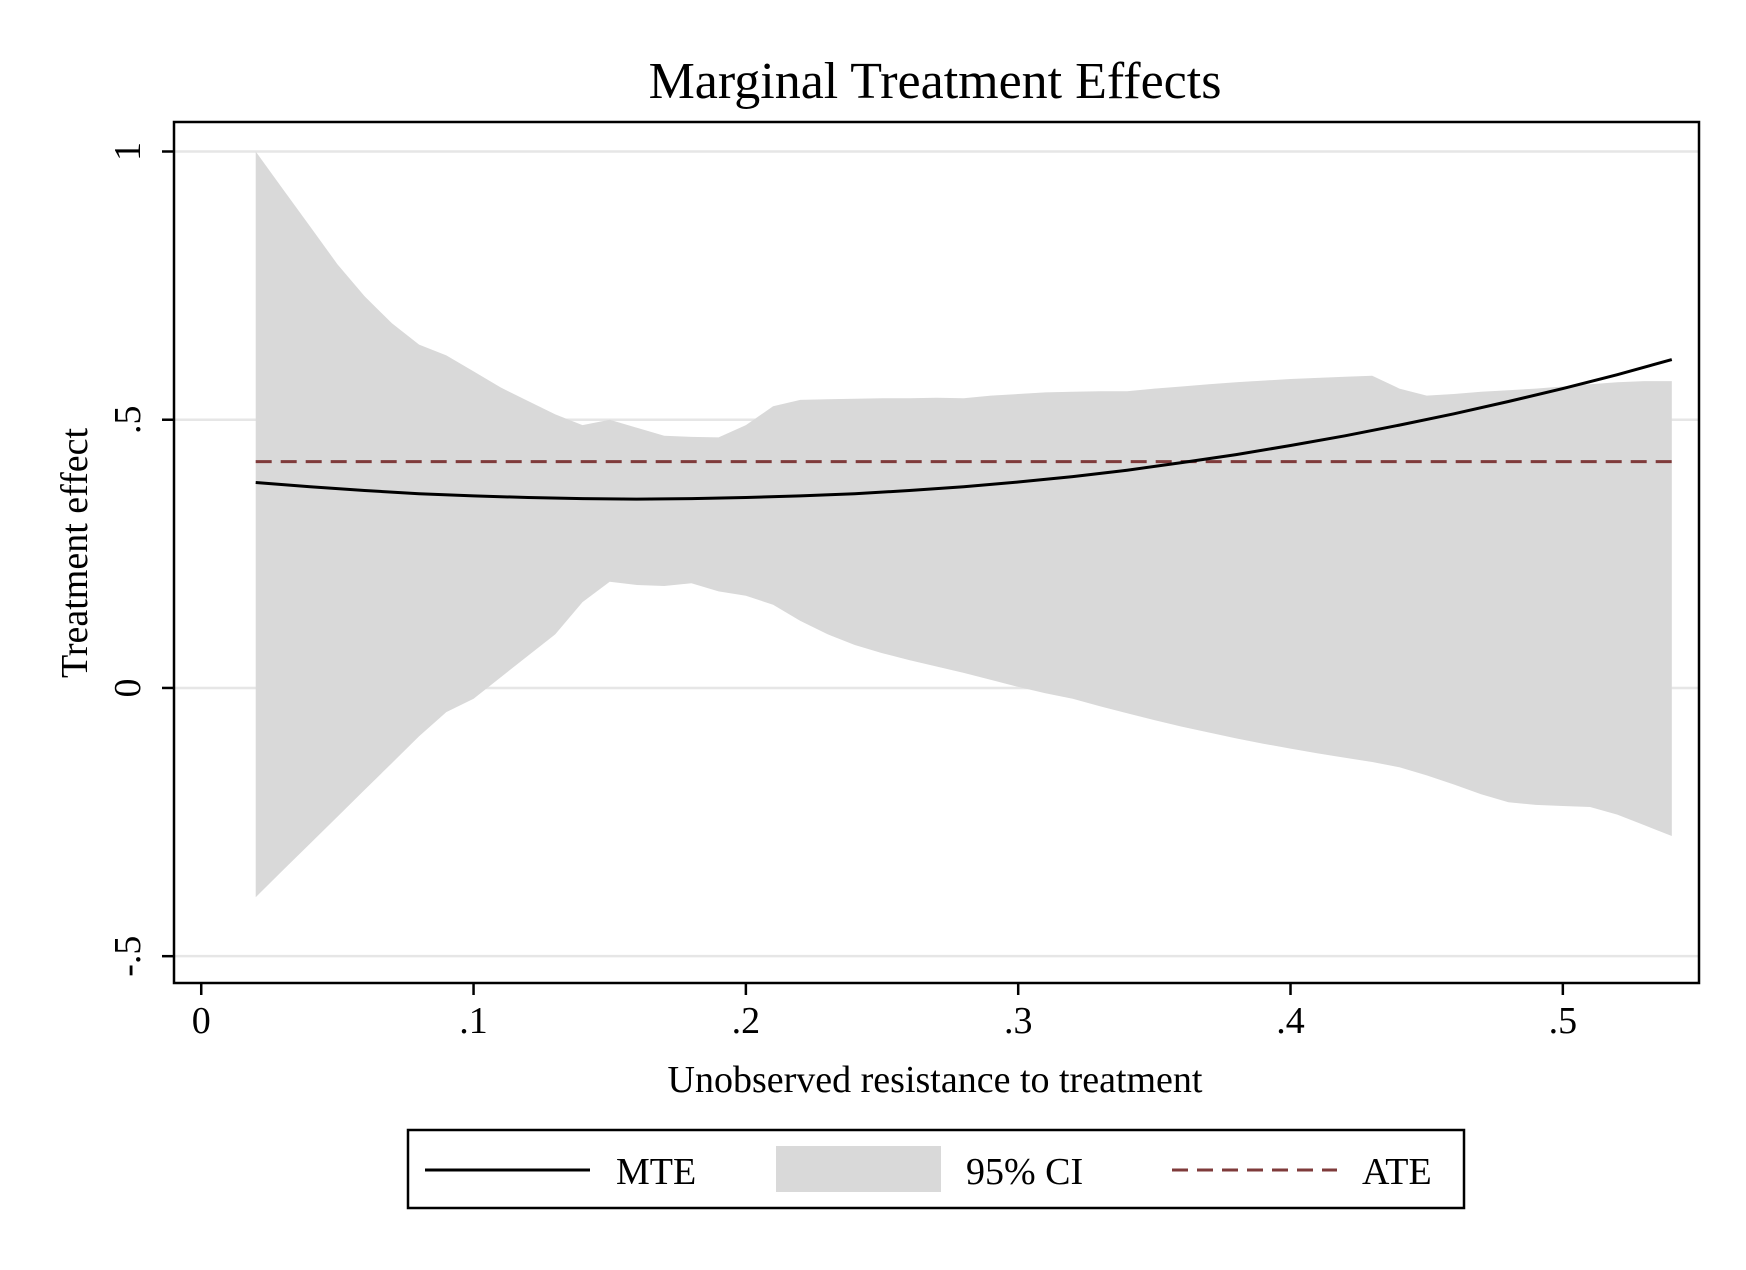 This screenshot has width=1746, height=1270. Describe the element at coordinates (128, 151) in the screenshot. I see `y-tick-label: 1` at that location.